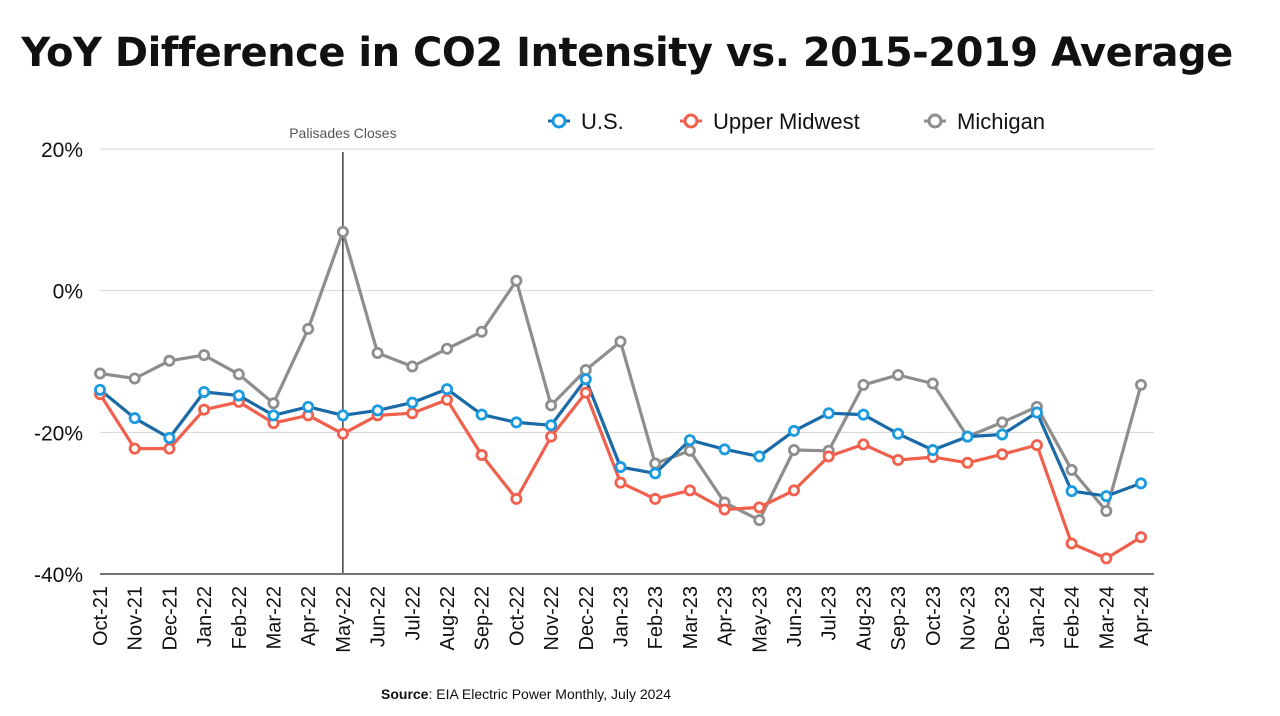 Image resolution: width=1280 pixels, height=716 pixels. What do you see at coordinates (58, 363) in the screenshot?
I see `y-axis-ticks: 20% 0% -20% -40%` at bounding box center [58, 363].